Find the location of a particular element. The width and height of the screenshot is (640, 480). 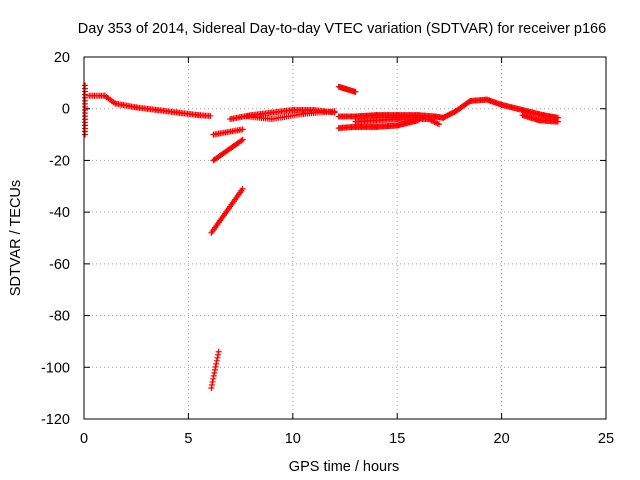

y-tick-label: 0 is located at coordinates (66, 110).